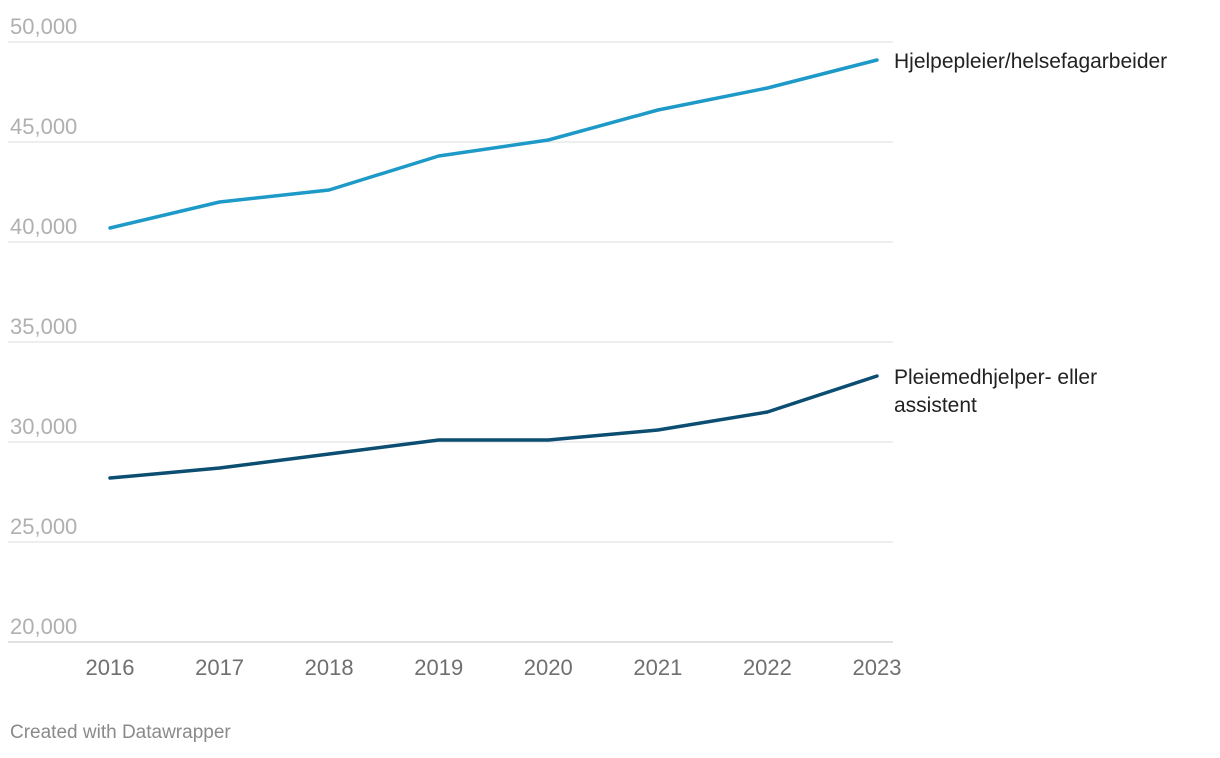 The image size is (1220, 758). What do you see at coordinates (43, 226) in the screenshot?
I see `y-tick-label: 40,000` at bounding box center [43, 226].